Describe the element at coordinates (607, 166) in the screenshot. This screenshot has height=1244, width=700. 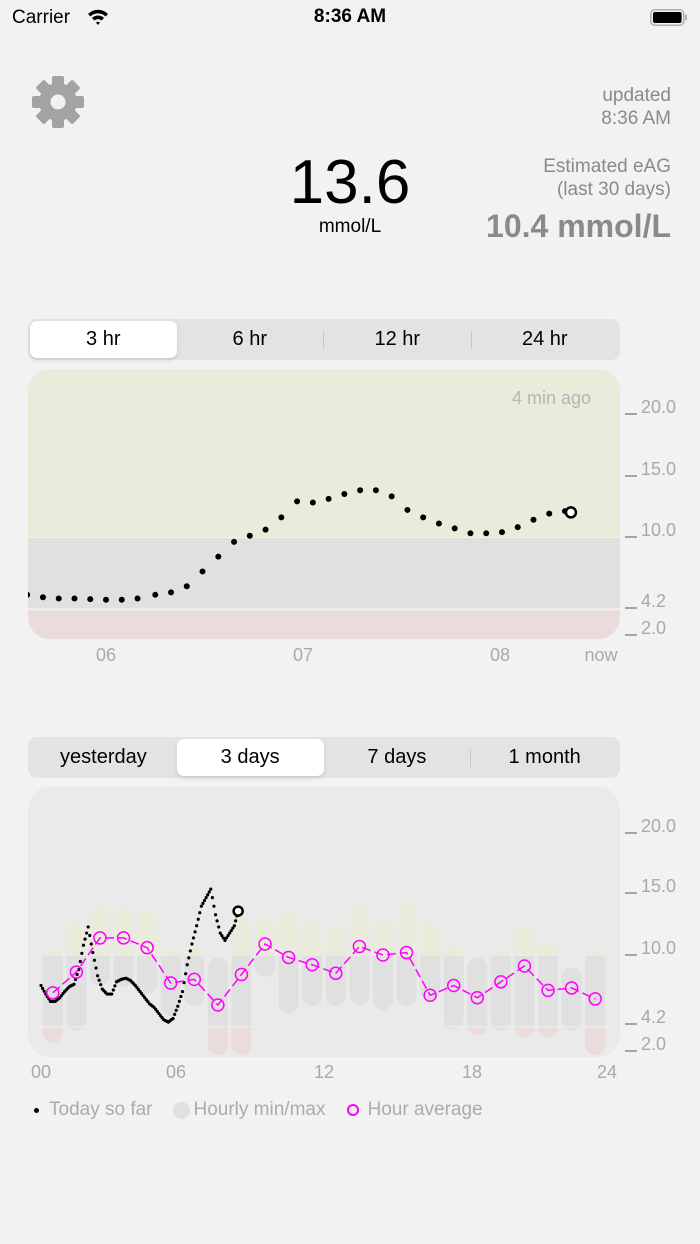
I see `eag-label-line1: Estimated eAG` at that location.